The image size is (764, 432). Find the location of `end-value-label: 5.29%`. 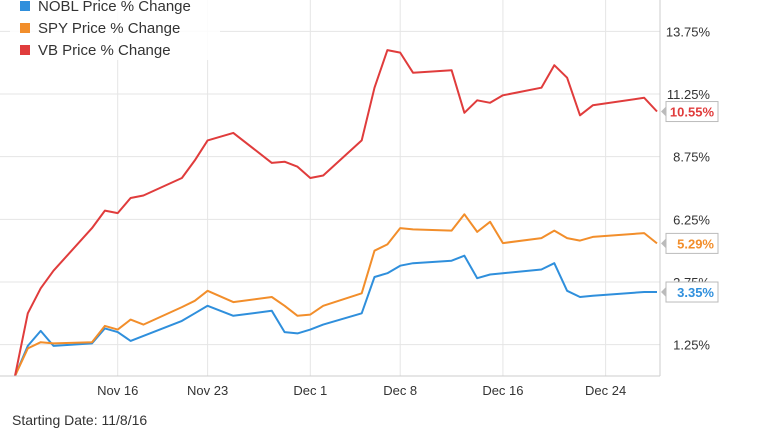

end-value-label: 5.29% is located at coordinates (695, 243).